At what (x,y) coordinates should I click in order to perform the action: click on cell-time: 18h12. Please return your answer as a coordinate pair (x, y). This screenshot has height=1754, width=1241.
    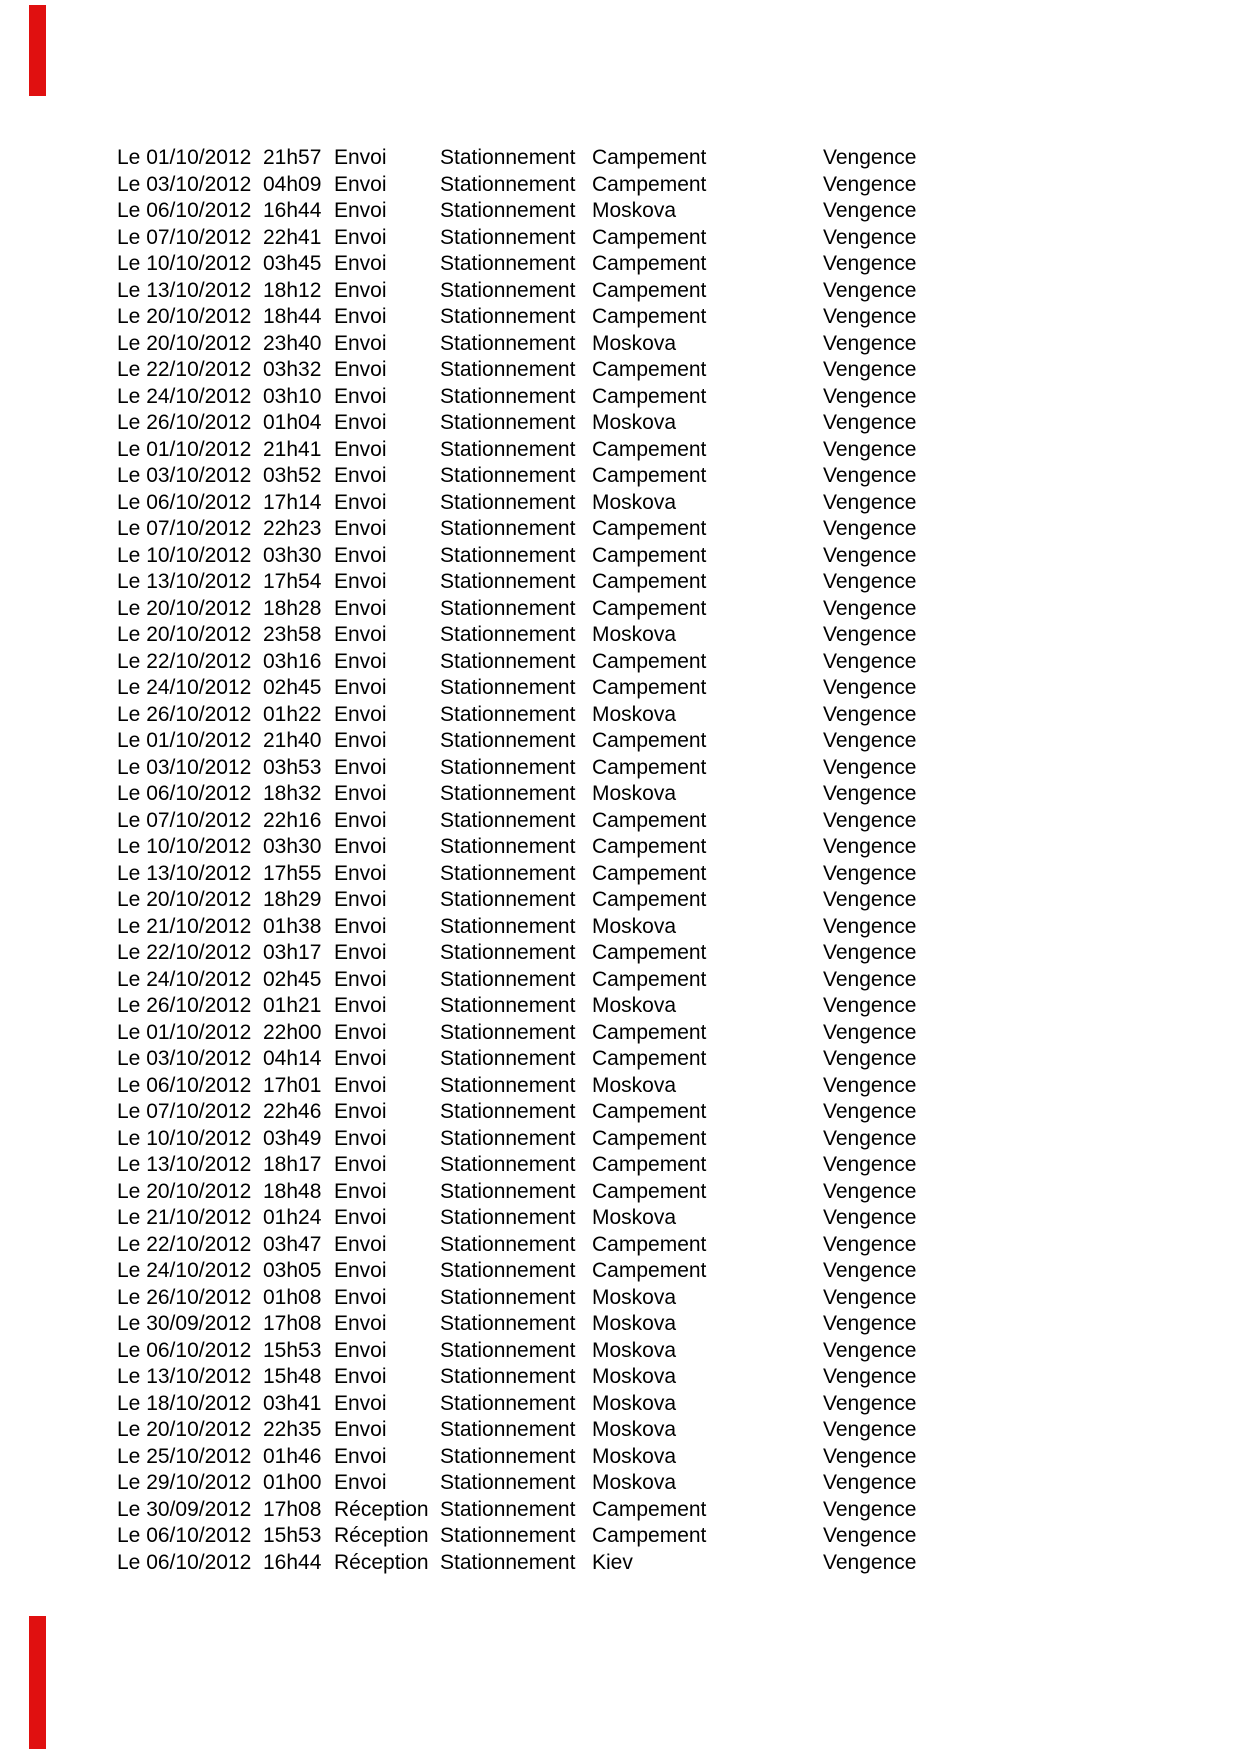
    Looking at the image, I should click on (292, 290).